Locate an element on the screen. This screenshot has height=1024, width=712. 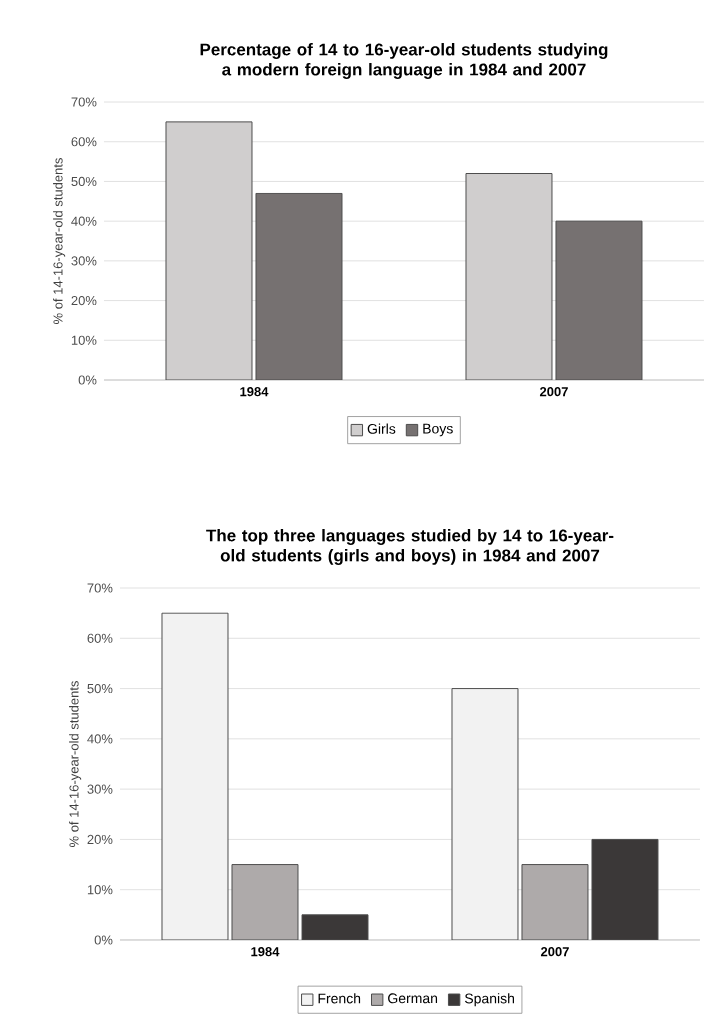
chart-title: Percentage of 14 to 16-year-old students studying a modern foreign language in 1984 and 2007 is located at coordinates (404, 61).